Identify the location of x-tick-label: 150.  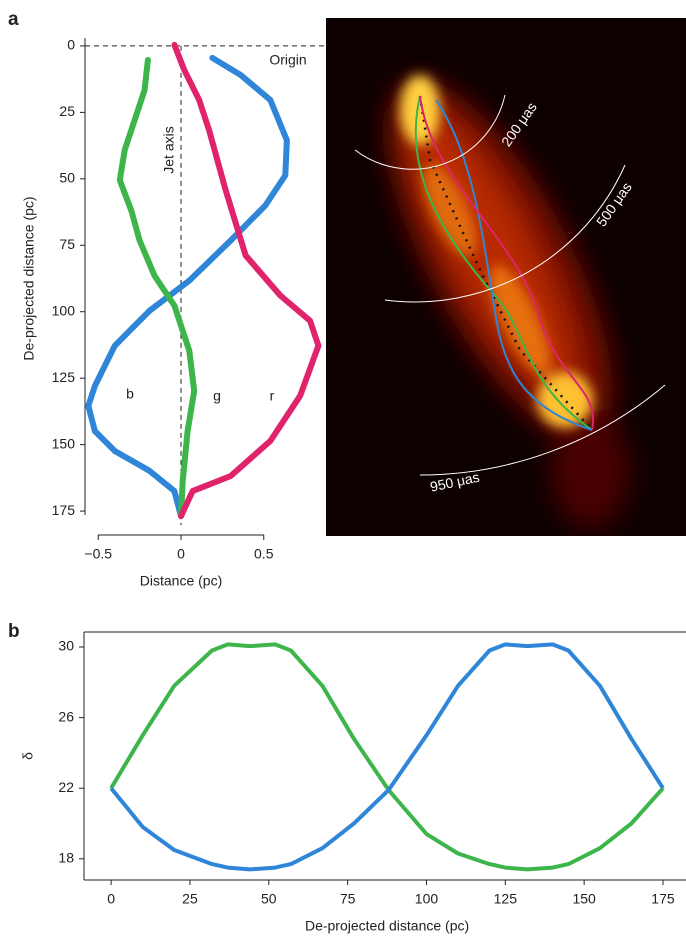
(584, 899).